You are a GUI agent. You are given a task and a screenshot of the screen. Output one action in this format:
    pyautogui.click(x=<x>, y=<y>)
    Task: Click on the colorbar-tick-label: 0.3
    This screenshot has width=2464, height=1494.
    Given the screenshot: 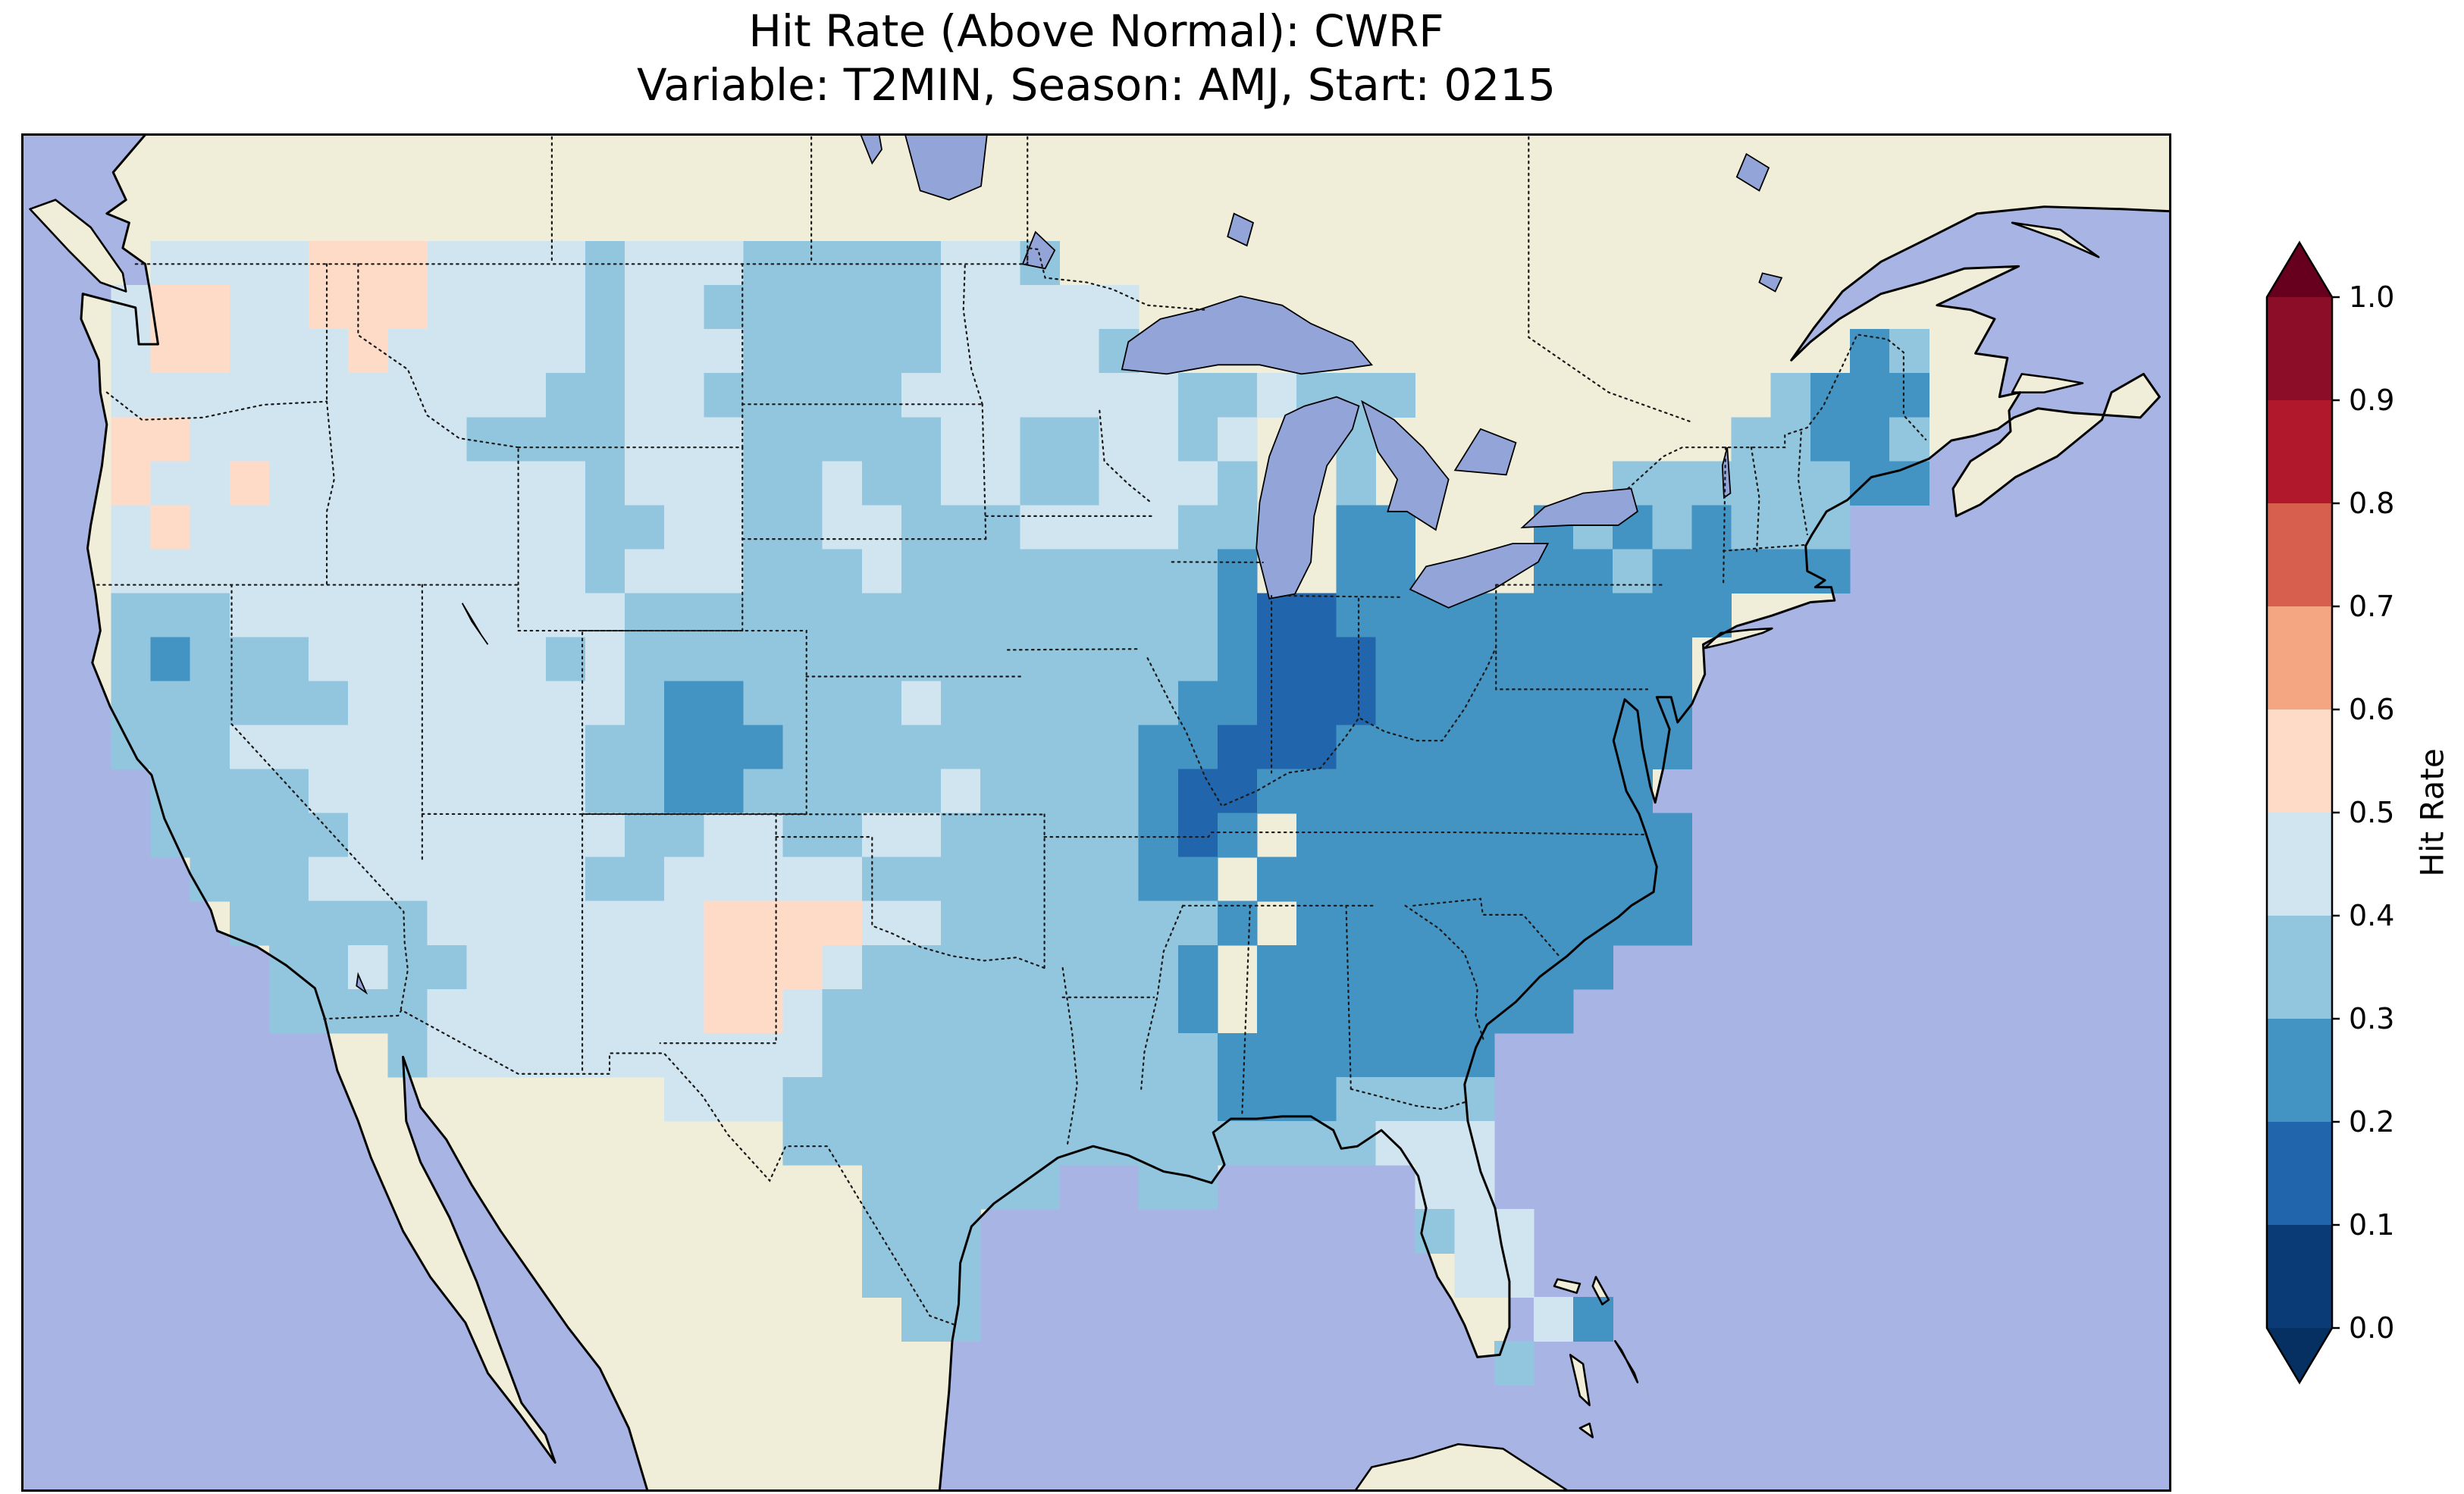 What is the action you would take?
    pyautogui.click(x=2371, y=1018)
    